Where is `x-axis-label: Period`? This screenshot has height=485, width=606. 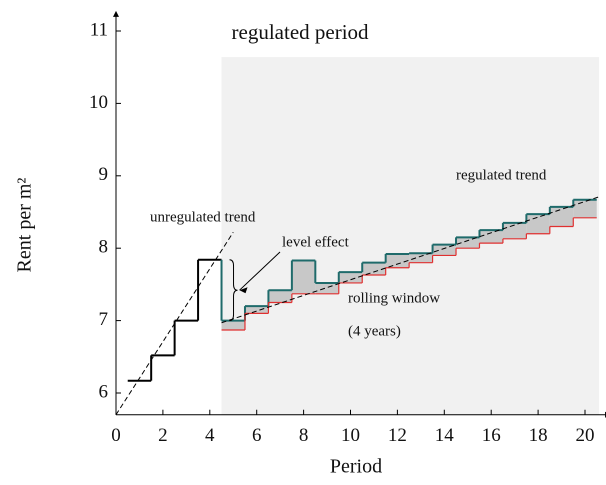
x-axis-label: Period is located at coordinates (356, 467).